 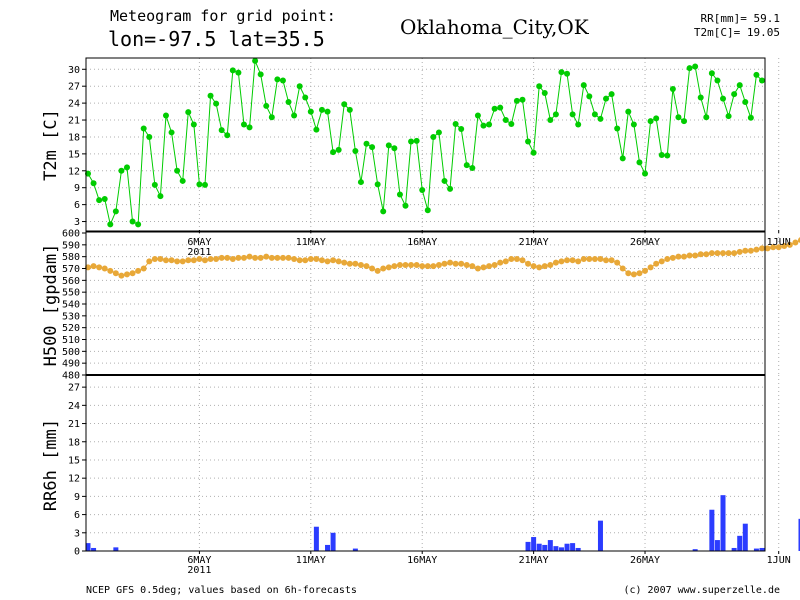 I want to click on meteogram-title-coords: lon=-97.5 lat=35.5, so click(x=216, y=39).